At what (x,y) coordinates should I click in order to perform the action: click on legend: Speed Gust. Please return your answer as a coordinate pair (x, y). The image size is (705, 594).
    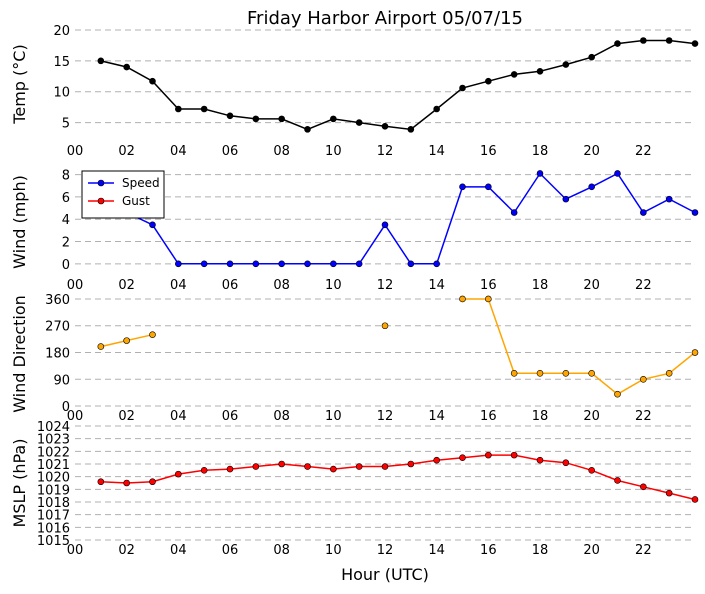
    Looking at the image, I should click on (123, 194).